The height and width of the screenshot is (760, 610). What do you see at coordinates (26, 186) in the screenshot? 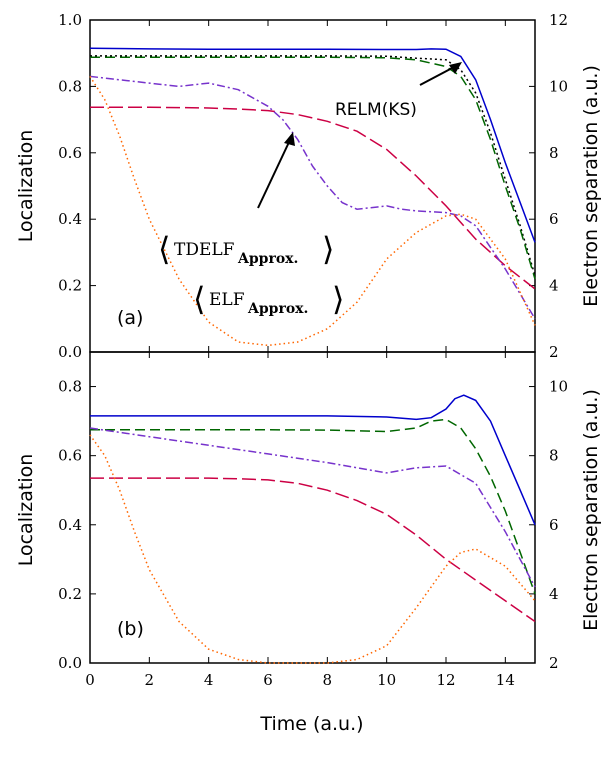
I see `panel-a-y-label: Localization` at bounding box center [26, 186].